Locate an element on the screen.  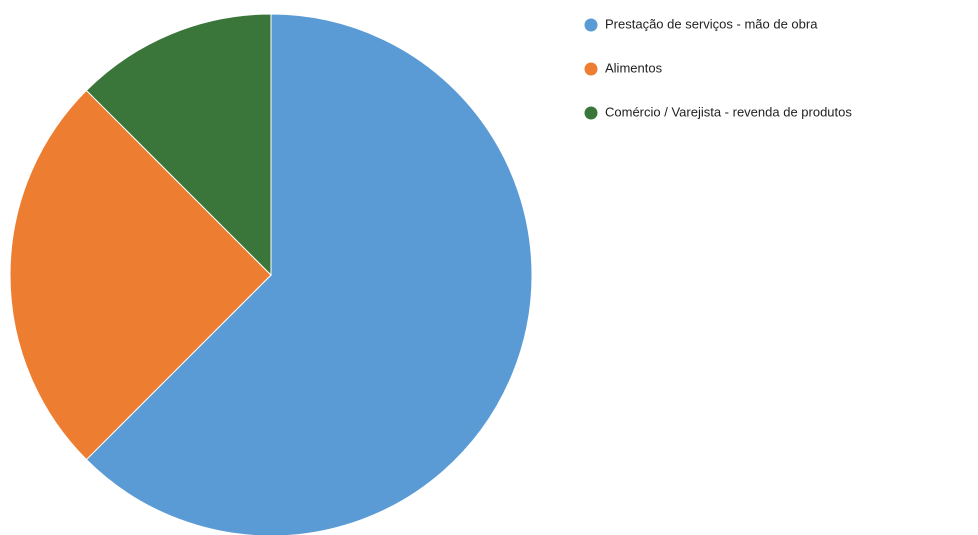
legend-label: Alimentos is located at coordinates (634, 67).